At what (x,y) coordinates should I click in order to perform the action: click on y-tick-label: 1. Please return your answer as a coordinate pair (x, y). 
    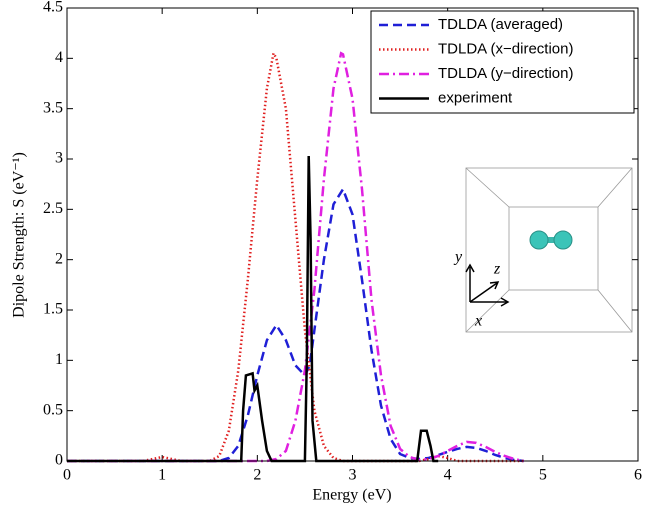
    Looking at the image, I should click on (59, 359).